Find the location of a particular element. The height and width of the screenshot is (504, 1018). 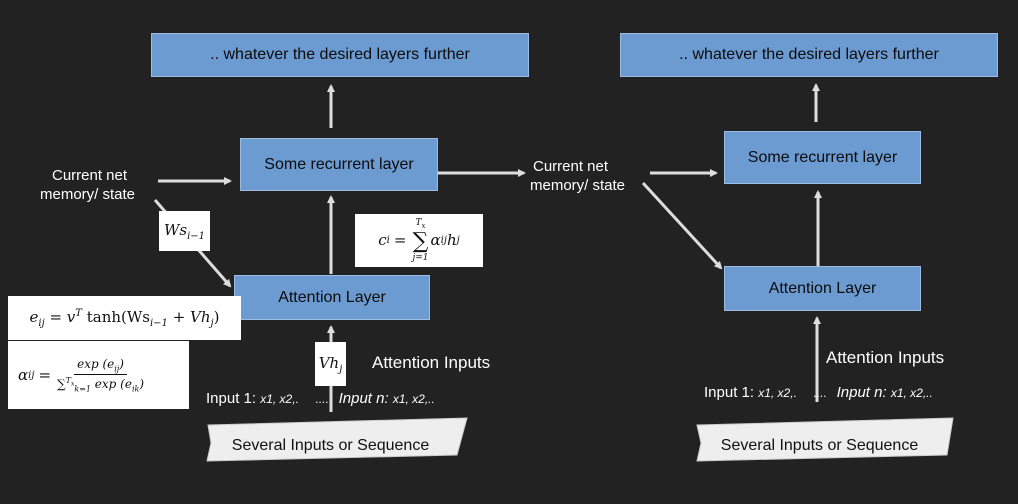

c-sum-top-sub: x is located at coordinates (423, 225).